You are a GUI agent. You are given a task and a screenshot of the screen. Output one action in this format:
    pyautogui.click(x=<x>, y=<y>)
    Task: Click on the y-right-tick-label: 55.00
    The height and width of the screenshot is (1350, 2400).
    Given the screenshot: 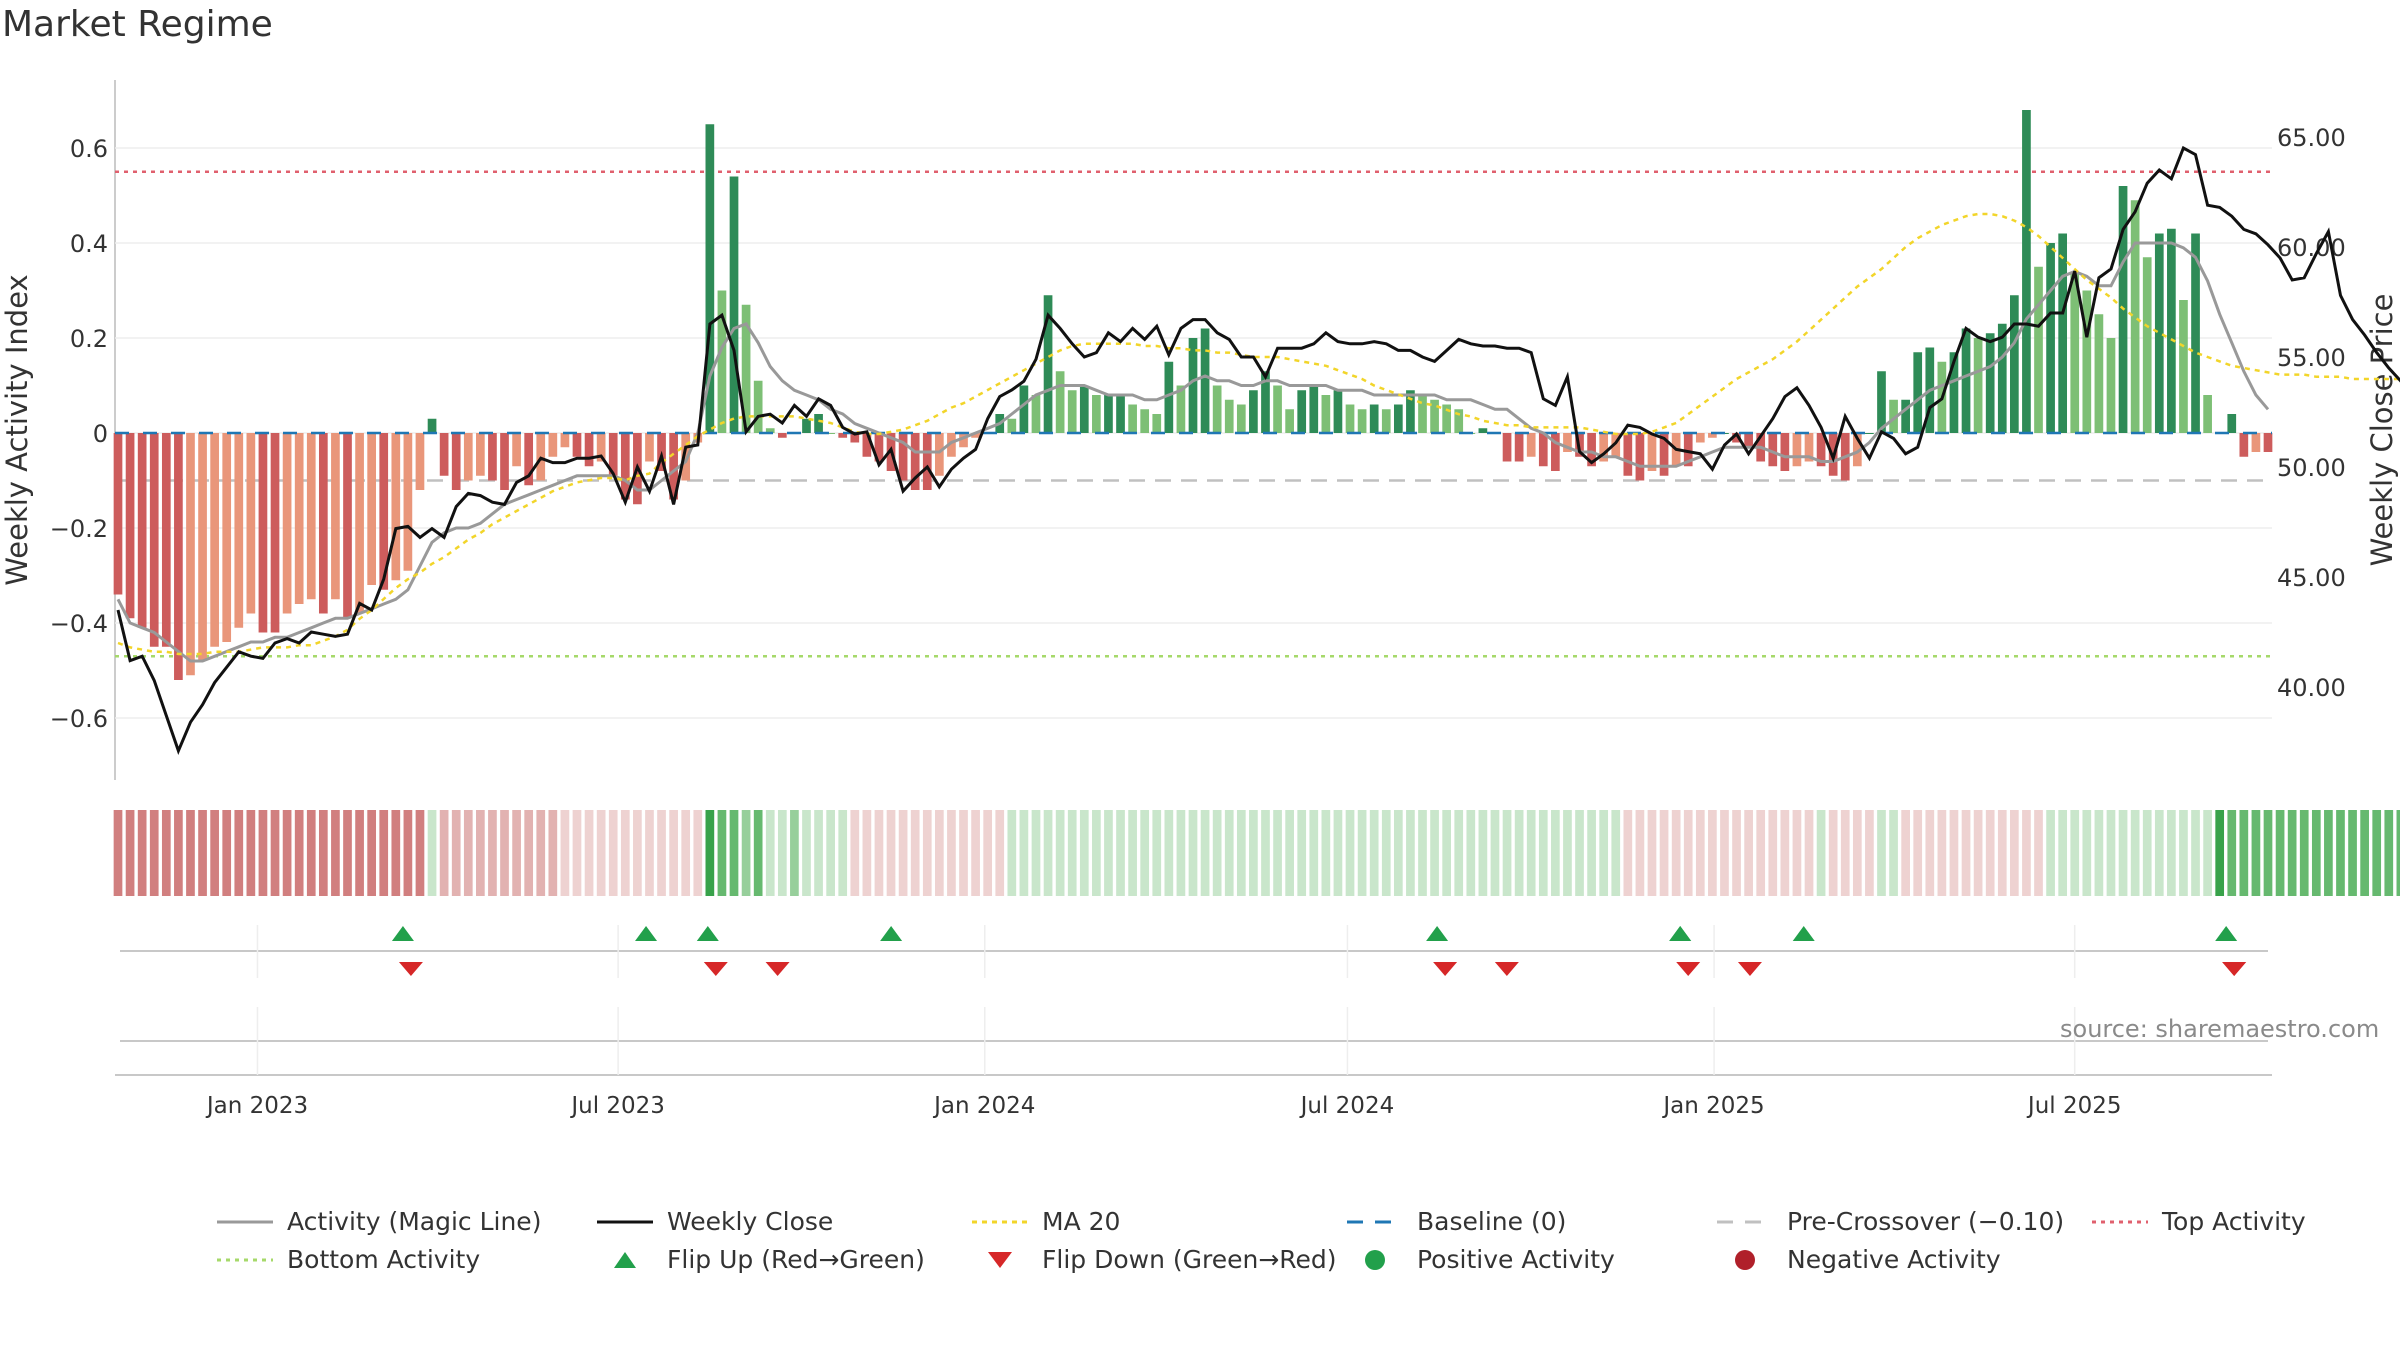 What is the action you would take?
    pyautogui.click(x=2311, y=358)
    